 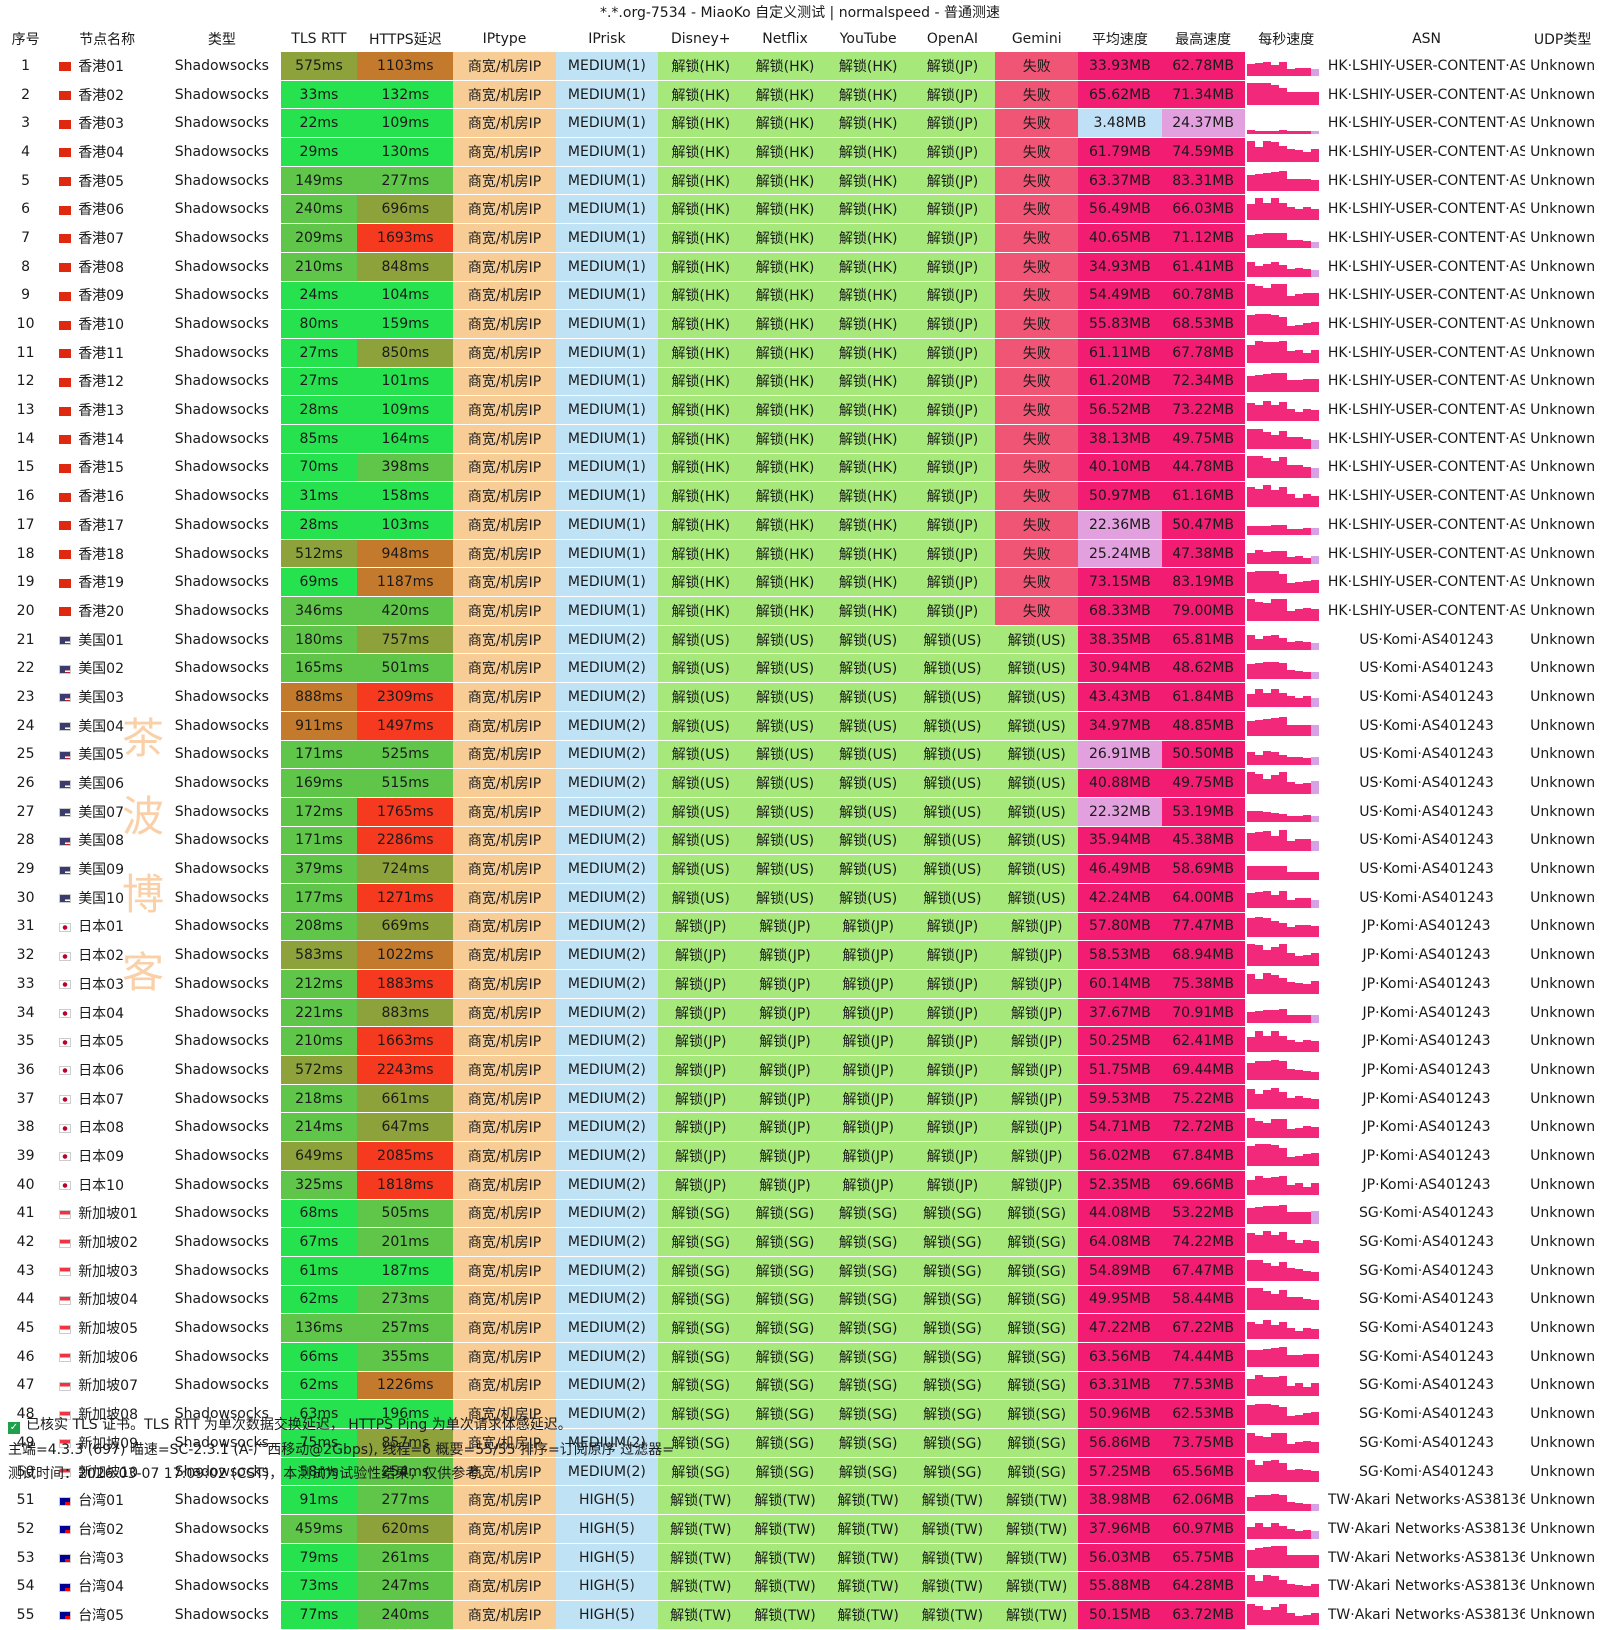 I want to click on row-index: 17, so click(x=26, y=525).